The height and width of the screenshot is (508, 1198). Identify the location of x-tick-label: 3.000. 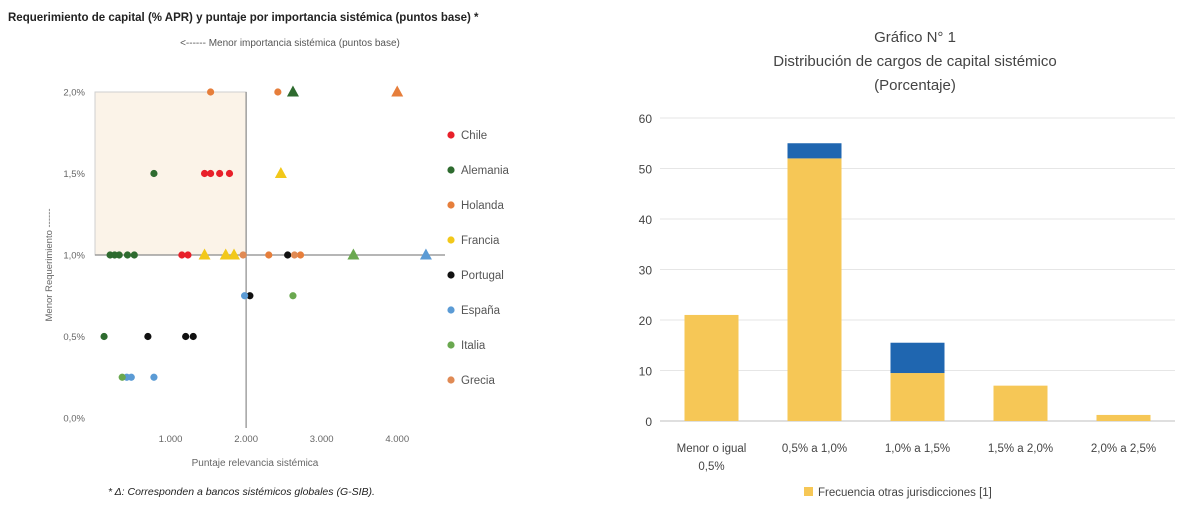
(322, 439).